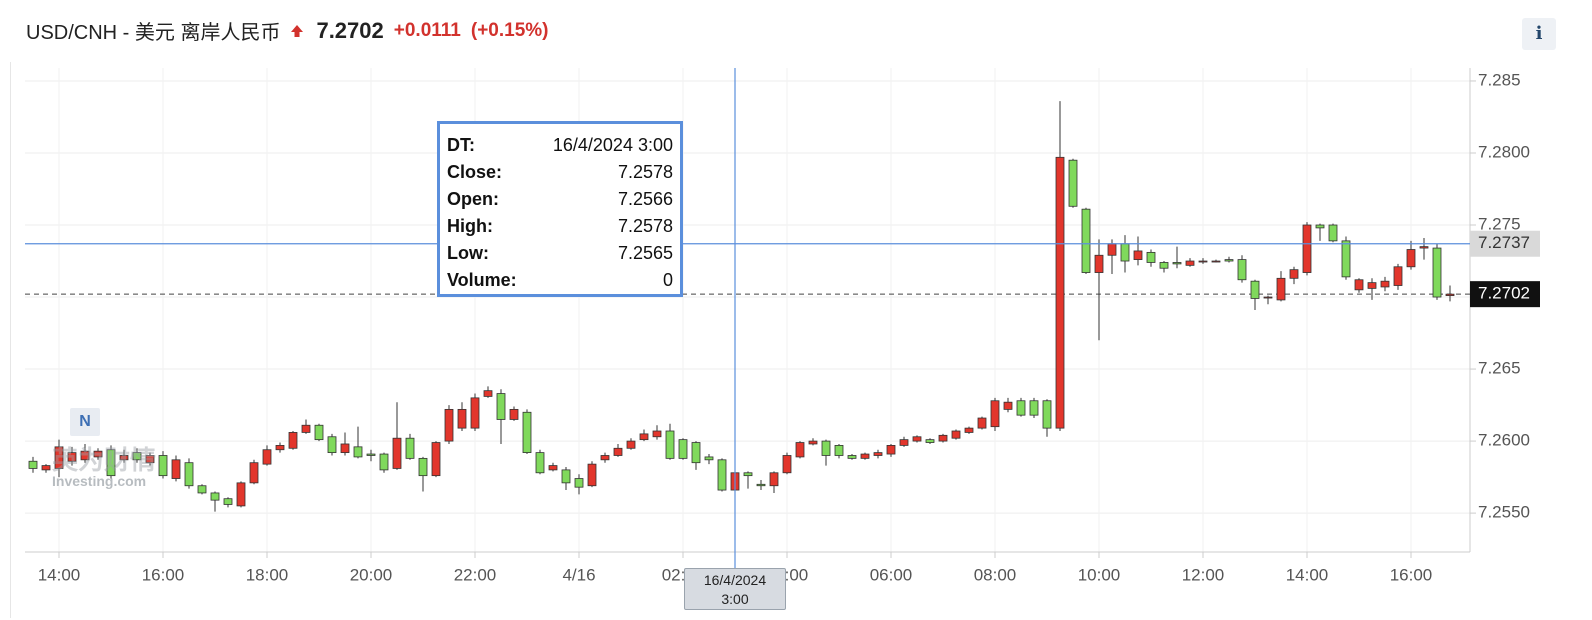  What do you see at coordinates (85, 422) in the screenshot?
I see `watermark-badge: N` at bounding box center [85, 422].